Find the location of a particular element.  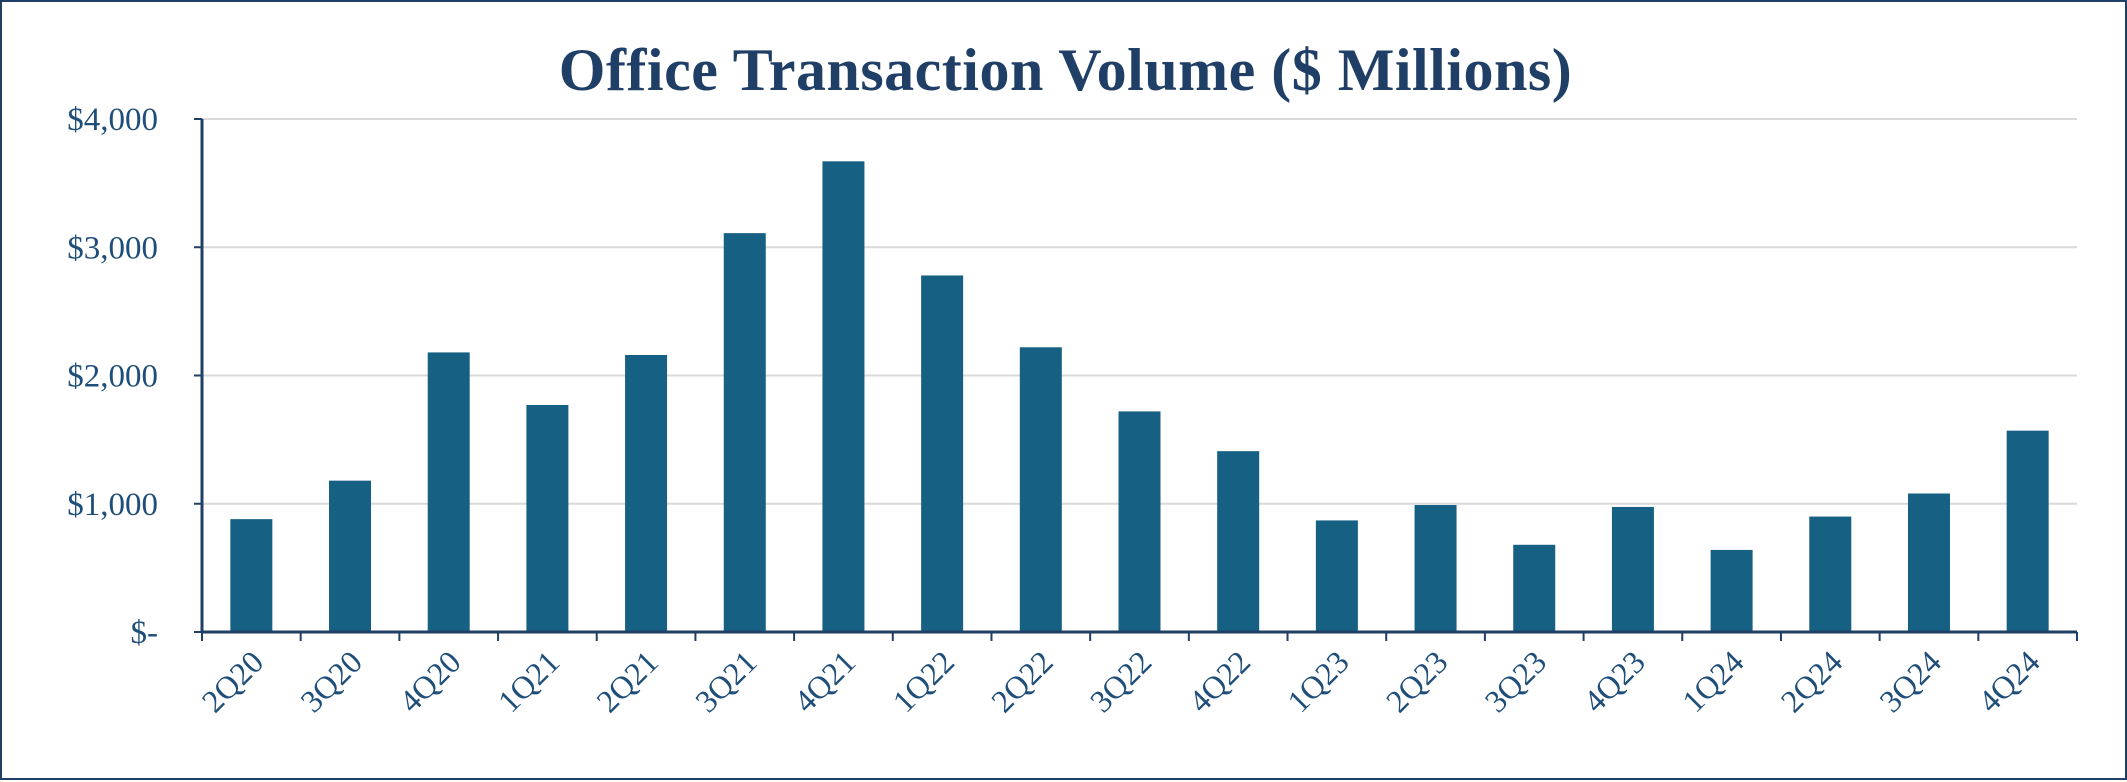

x-tick-label: 1Q21 is located at coordinates (529, 681).